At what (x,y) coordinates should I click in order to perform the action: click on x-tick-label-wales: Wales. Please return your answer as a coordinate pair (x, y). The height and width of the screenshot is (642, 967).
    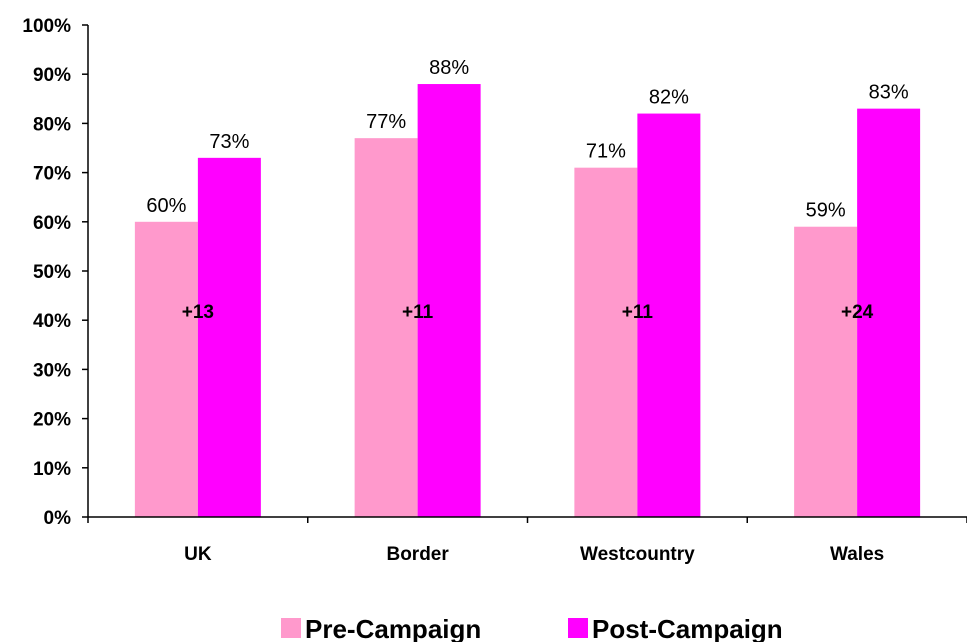
    Looking at the image, I should click on (857, 554).